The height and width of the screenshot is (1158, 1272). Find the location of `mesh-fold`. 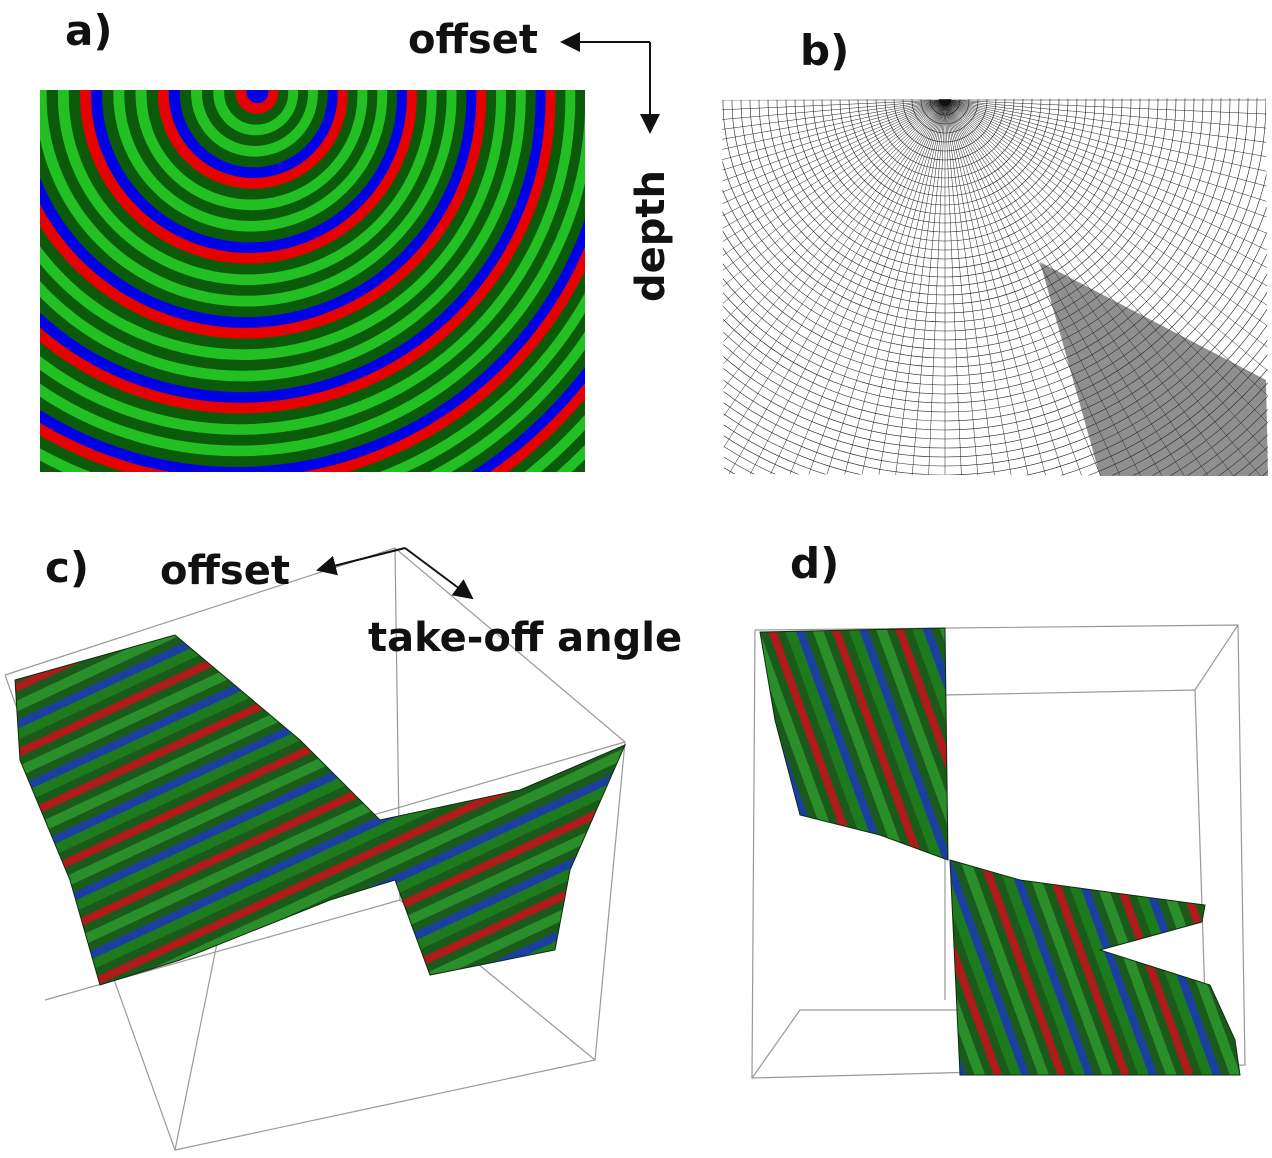

mesh-fold is located at coordinates (1154, 369).